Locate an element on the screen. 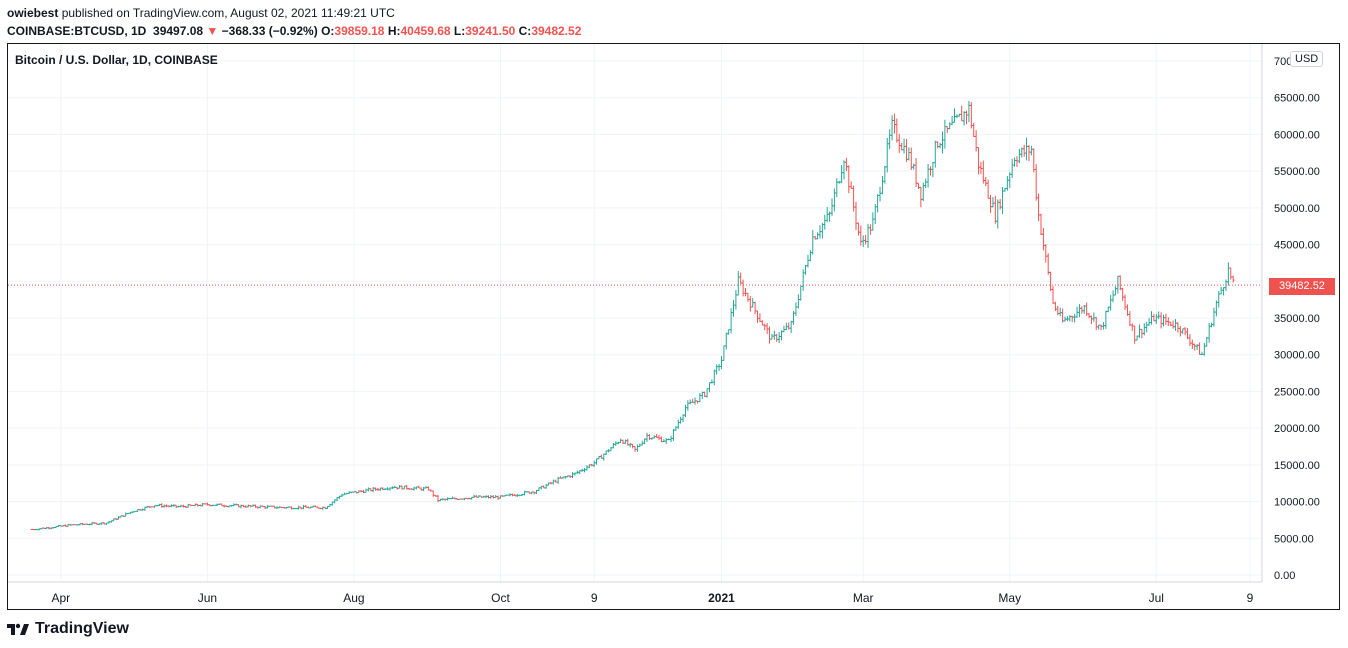 The image size is (1348, 648). x-tick-label: 9 is located at coordinates (594, 598).